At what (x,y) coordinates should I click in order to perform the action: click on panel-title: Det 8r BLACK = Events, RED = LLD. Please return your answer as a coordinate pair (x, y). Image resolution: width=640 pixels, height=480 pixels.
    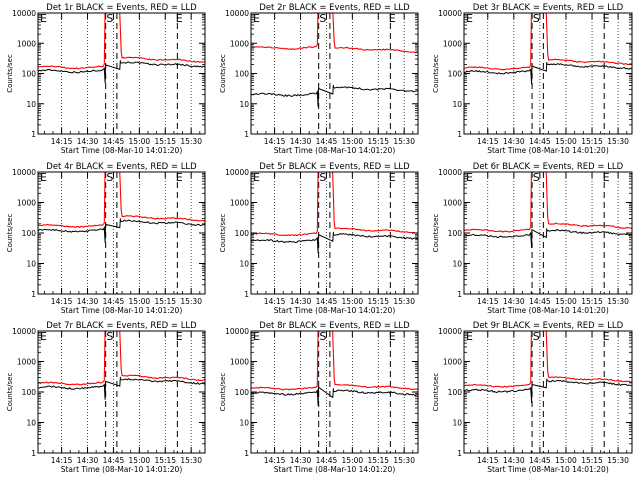
    Looking at the image, I should click on (334, 326).